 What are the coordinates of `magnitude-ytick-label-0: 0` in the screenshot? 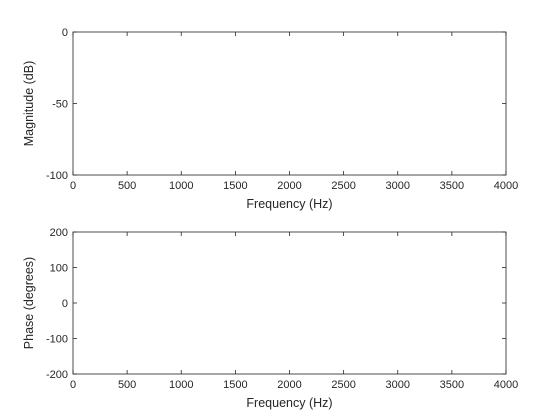 It's located at (65, 33).